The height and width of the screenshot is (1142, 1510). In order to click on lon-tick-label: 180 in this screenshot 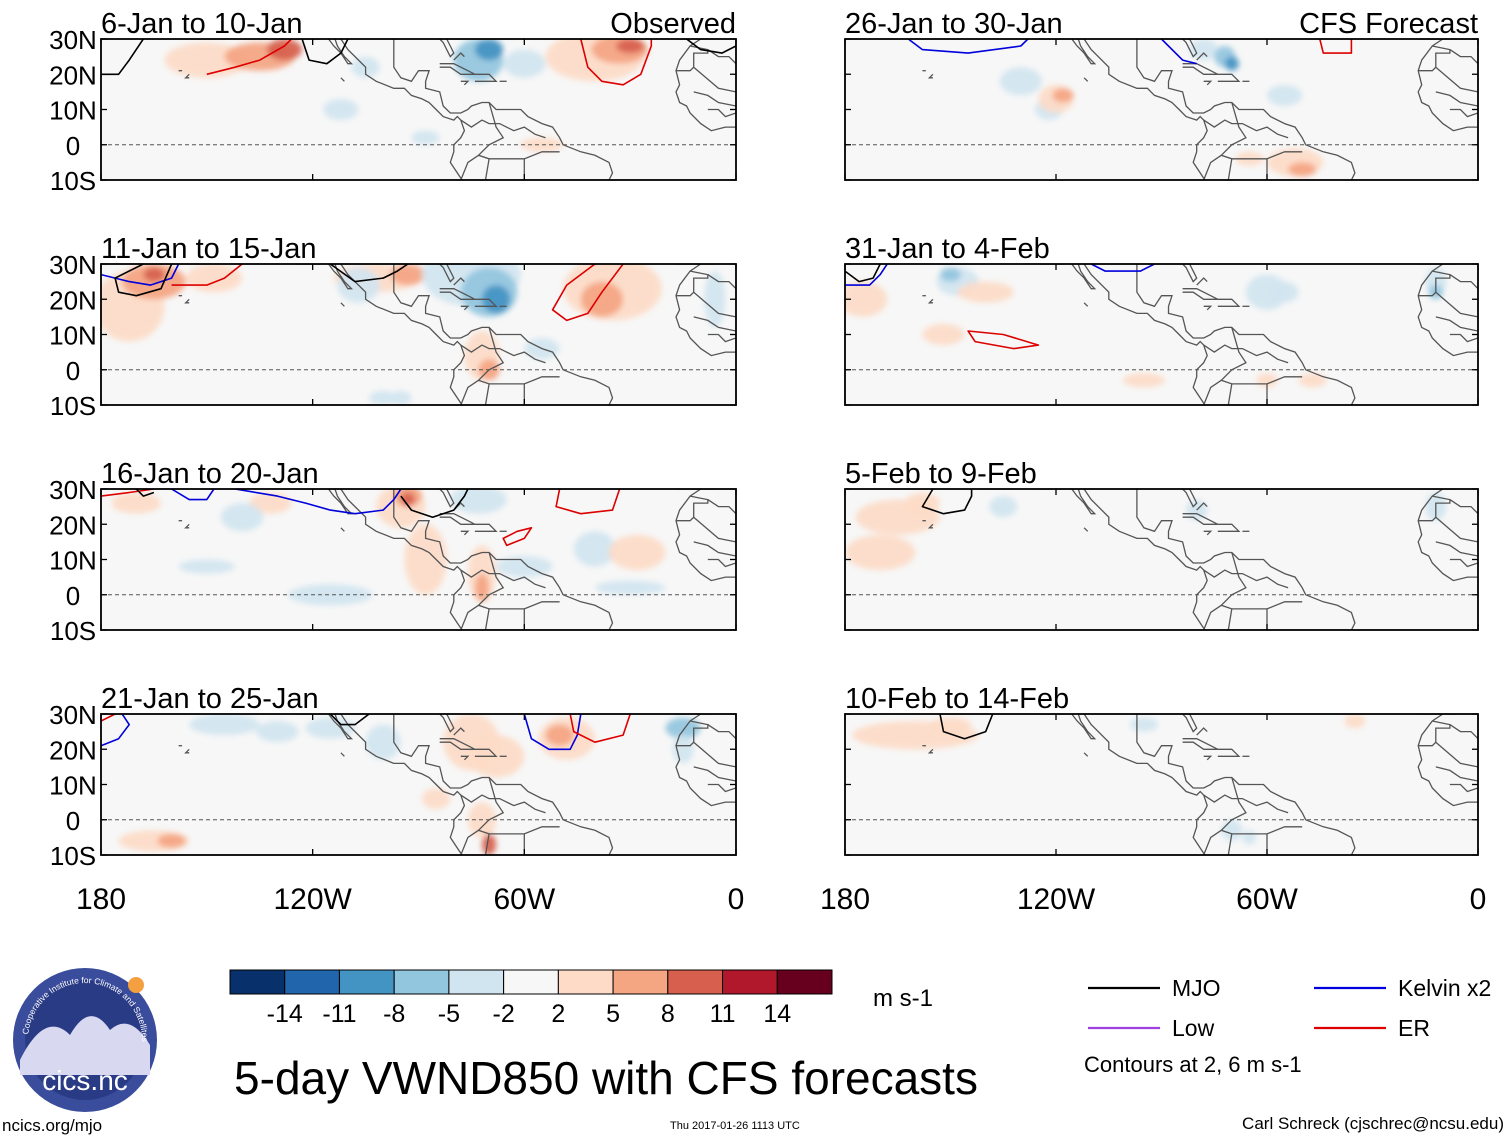, I will do `click(845, 899)`.